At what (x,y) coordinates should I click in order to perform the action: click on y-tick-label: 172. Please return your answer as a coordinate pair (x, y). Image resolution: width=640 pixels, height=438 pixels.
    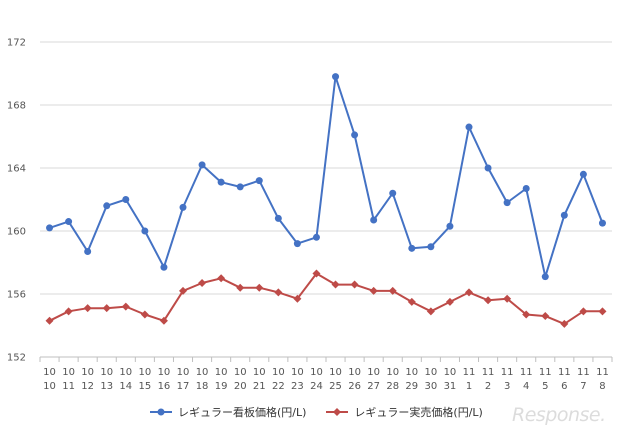
    Looking at the image, I should click on (16, 43).